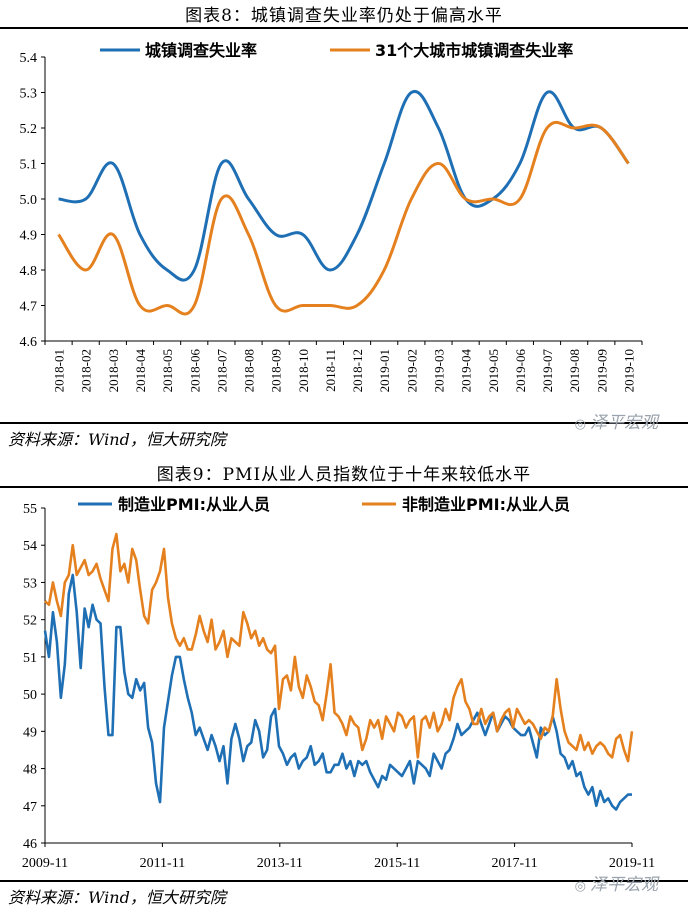 Image resolution: width=688 pixels, height=916 pixels. Describe the element at coordinates (397, 863) in the screenshot. I see `chart2-x-tick-label: 2015-11` at that location.